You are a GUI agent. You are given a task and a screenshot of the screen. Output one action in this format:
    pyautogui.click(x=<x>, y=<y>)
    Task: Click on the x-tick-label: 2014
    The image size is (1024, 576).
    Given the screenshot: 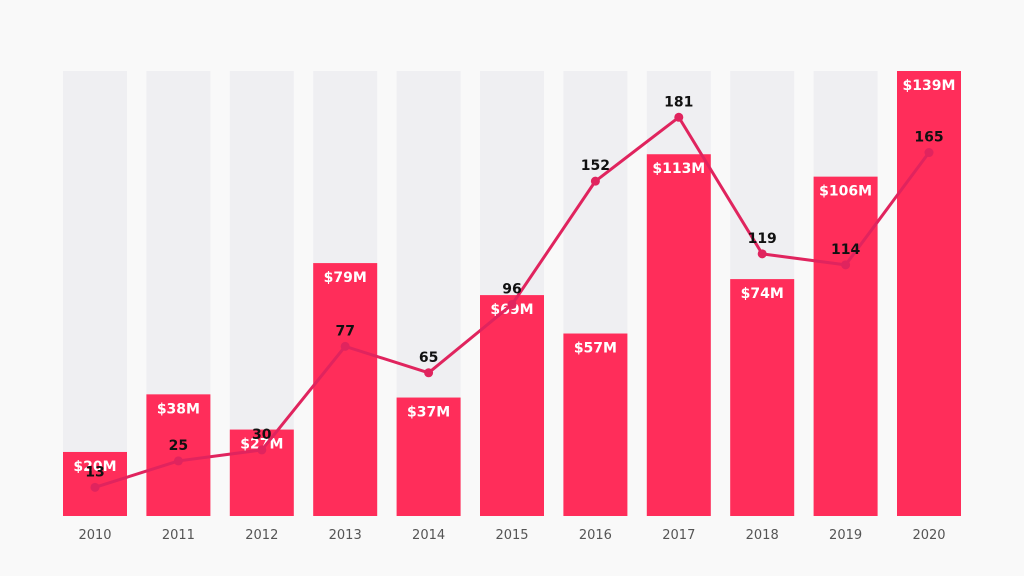 What is the action you would take?
    pyautogui.click(x=428, y=535)
    